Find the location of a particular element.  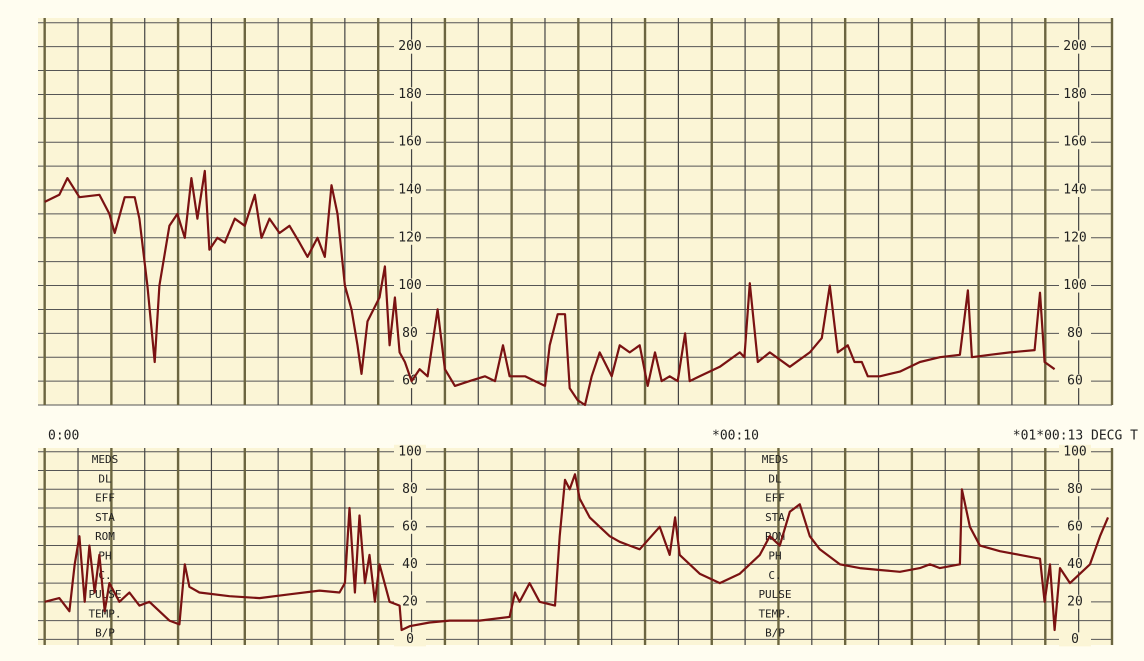

time-label: 0:00 is located at coordinates (63, 436).